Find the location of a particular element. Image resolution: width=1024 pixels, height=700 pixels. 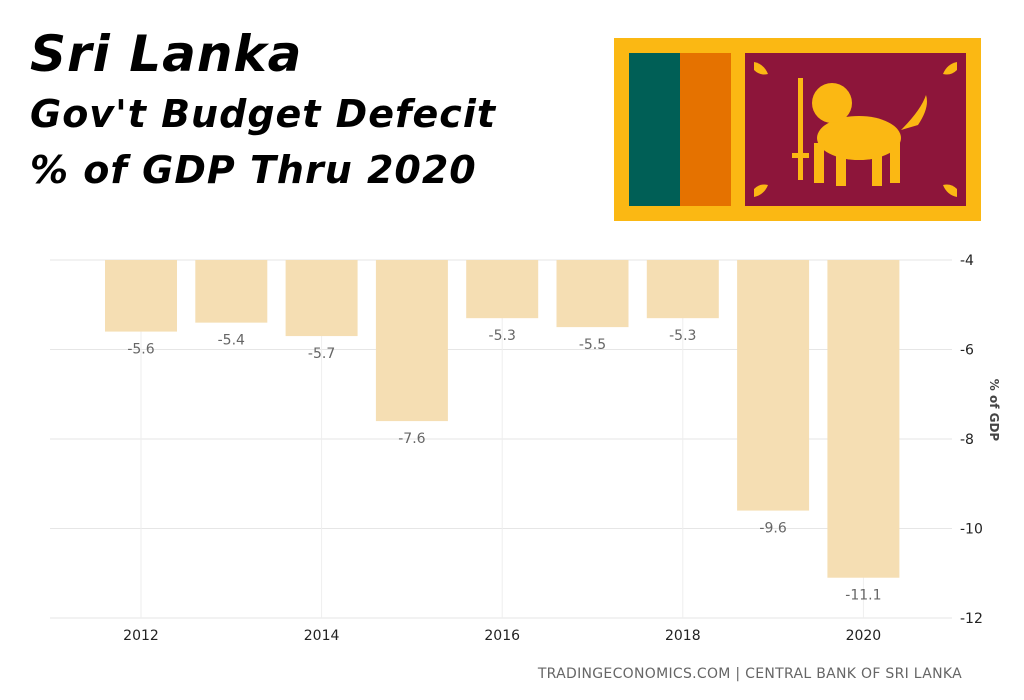

y-tick-label: -6 is located at coordinates (967, 351).